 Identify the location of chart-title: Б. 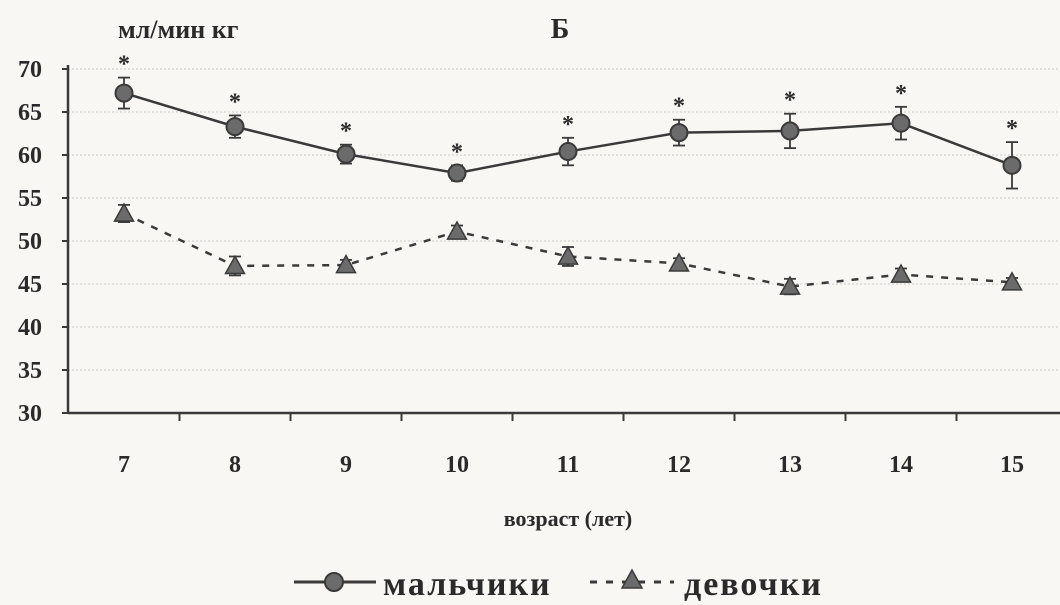
(560, 29).